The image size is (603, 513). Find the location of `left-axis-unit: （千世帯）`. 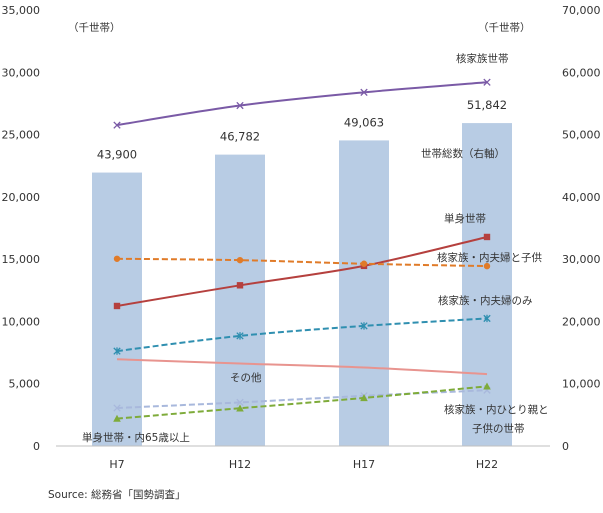

left-axis-unit: （千世帯） is located at coordinates (94, 27).